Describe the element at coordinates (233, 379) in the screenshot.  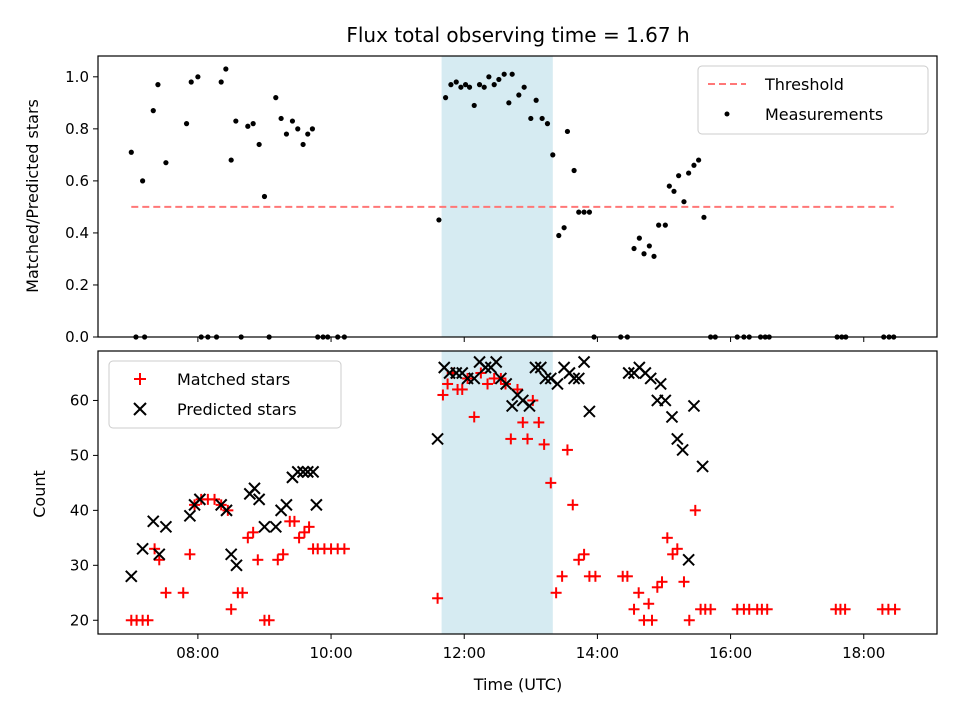
I see `legend-matched-label: Matched stars` at that location.